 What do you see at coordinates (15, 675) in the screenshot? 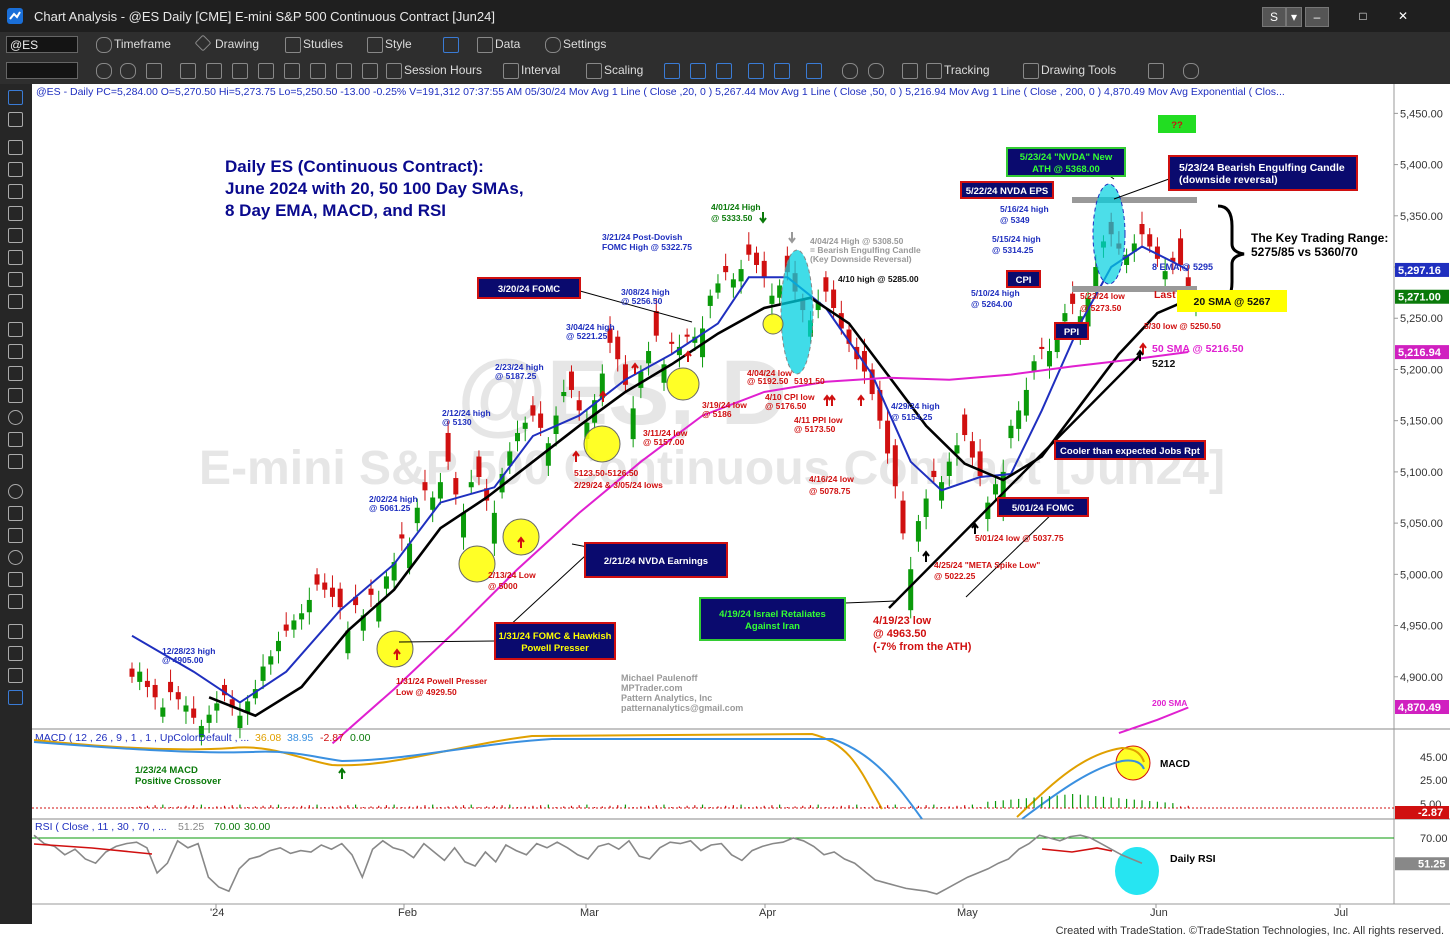
I see `ruler-icon` at bounding box center [15, 675].